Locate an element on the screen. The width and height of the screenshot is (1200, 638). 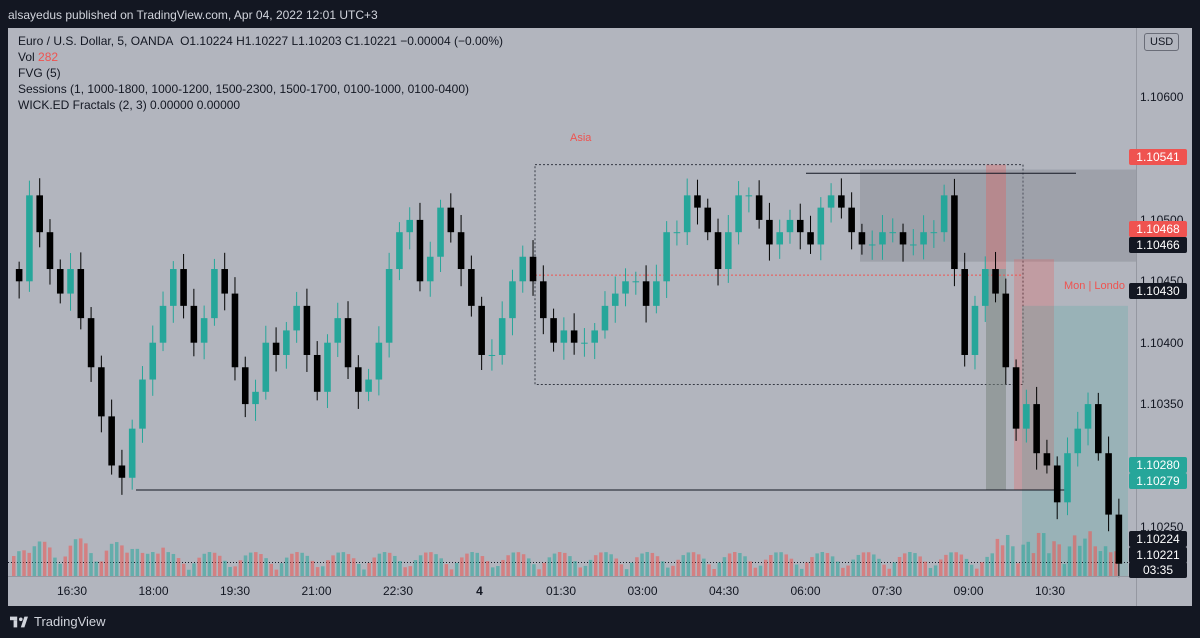
time-tick-label: 07:30 is located at coordinates (887, 591).